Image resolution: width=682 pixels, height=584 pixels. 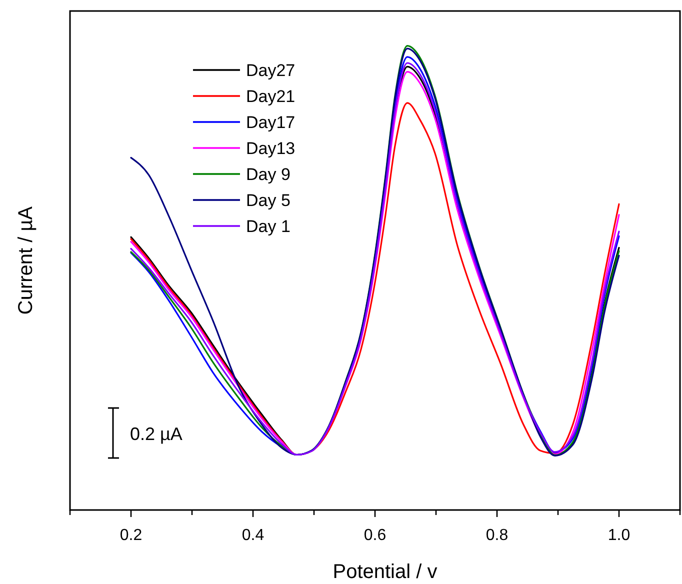 What do you see at coordinates (268, 174) in the screenshot?
I see `legend-label: Day 9` at bounding box center [268, 174].